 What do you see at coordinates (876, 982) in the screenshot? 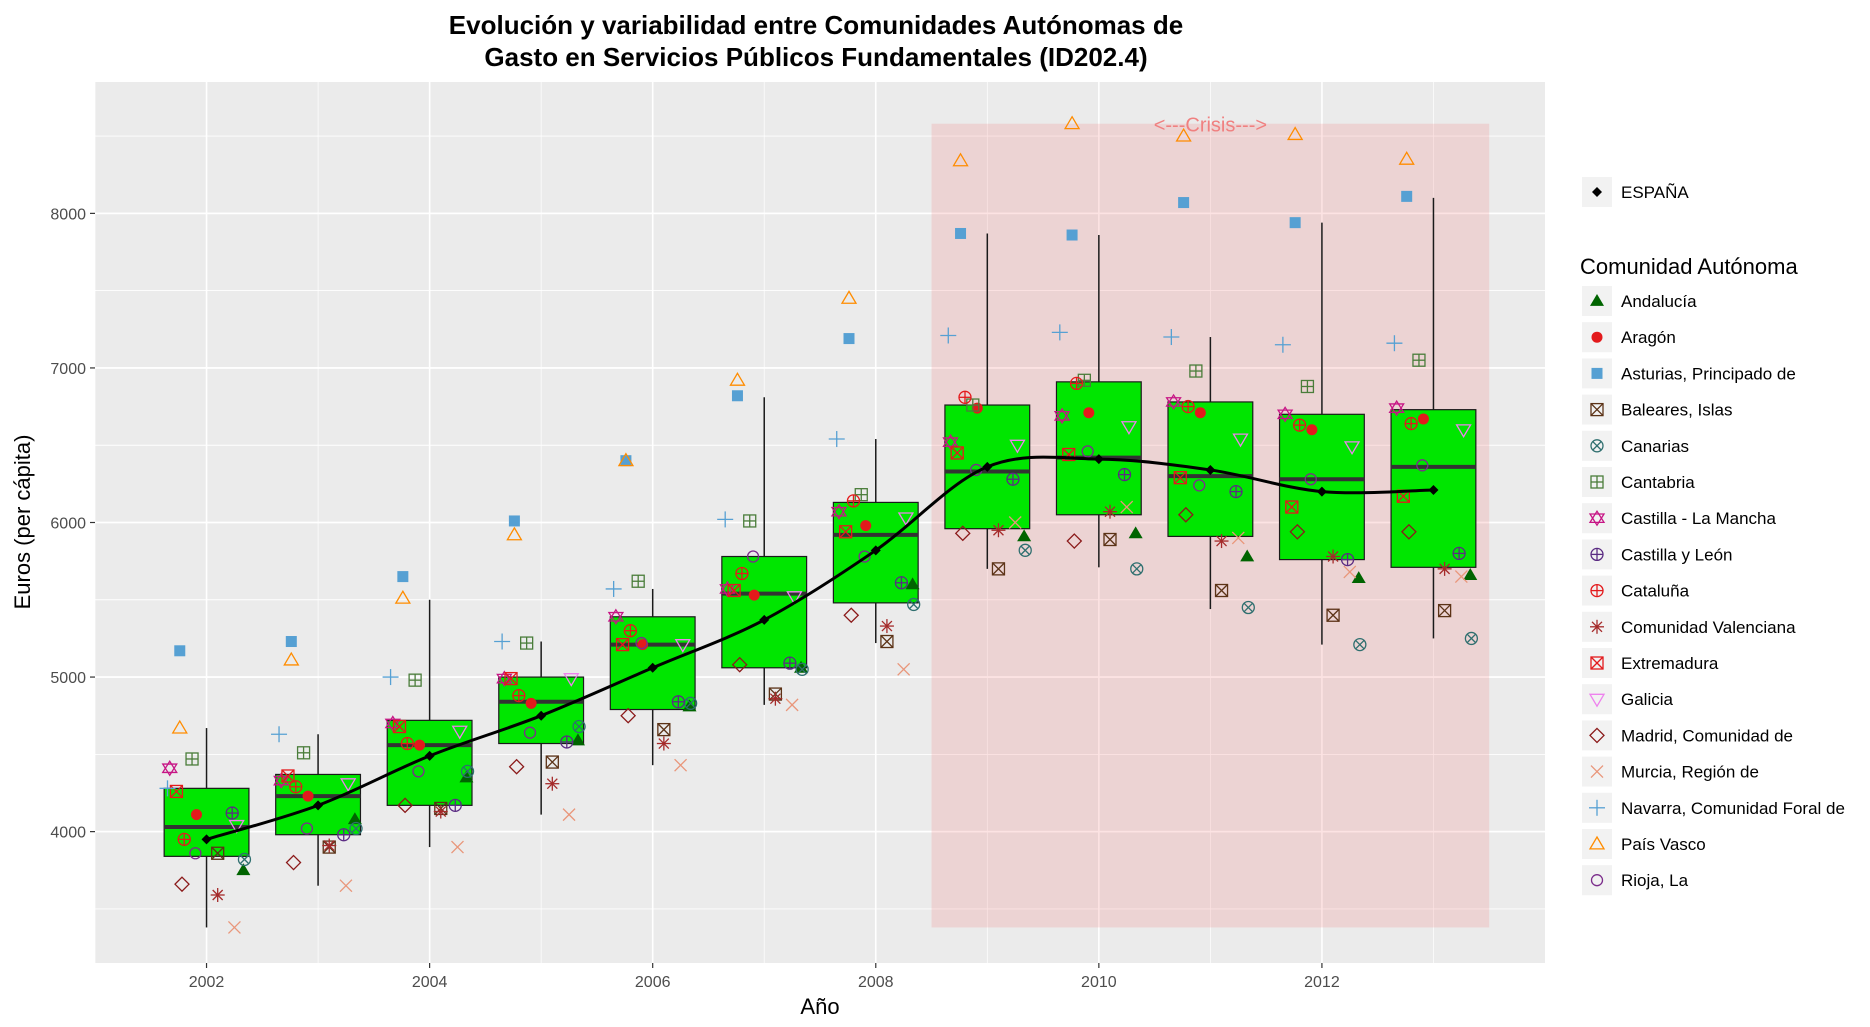
I see `x-tick-label: 2008` at bounding box center [876, 982].